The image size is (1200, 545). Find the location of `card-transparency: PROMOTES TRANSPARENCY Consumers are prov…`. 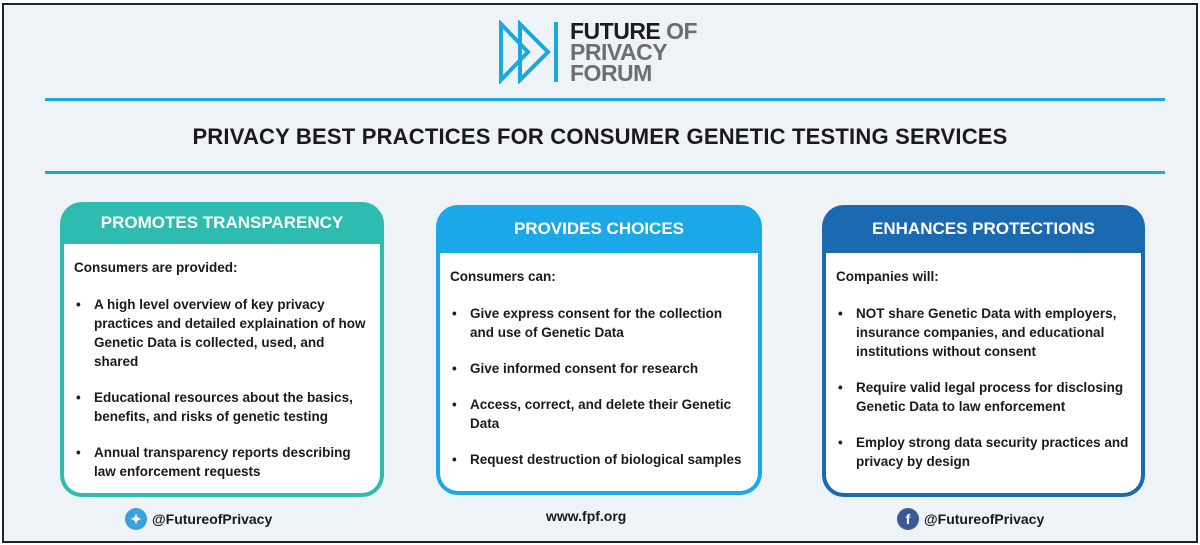

card-transparency: PROMOTES TRANSPARENCY Consumers are prov… is located at coordinates (222, 349).